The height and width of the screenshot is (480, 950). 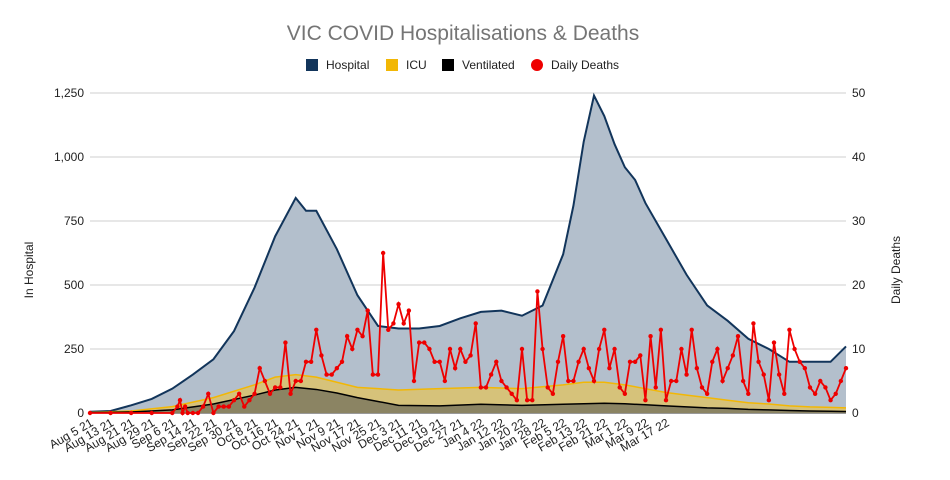 What do you see at coordinates (74, 349) in the screenshot?
I see `y-left-tick-label: 250` at bounding box center [74, 349].